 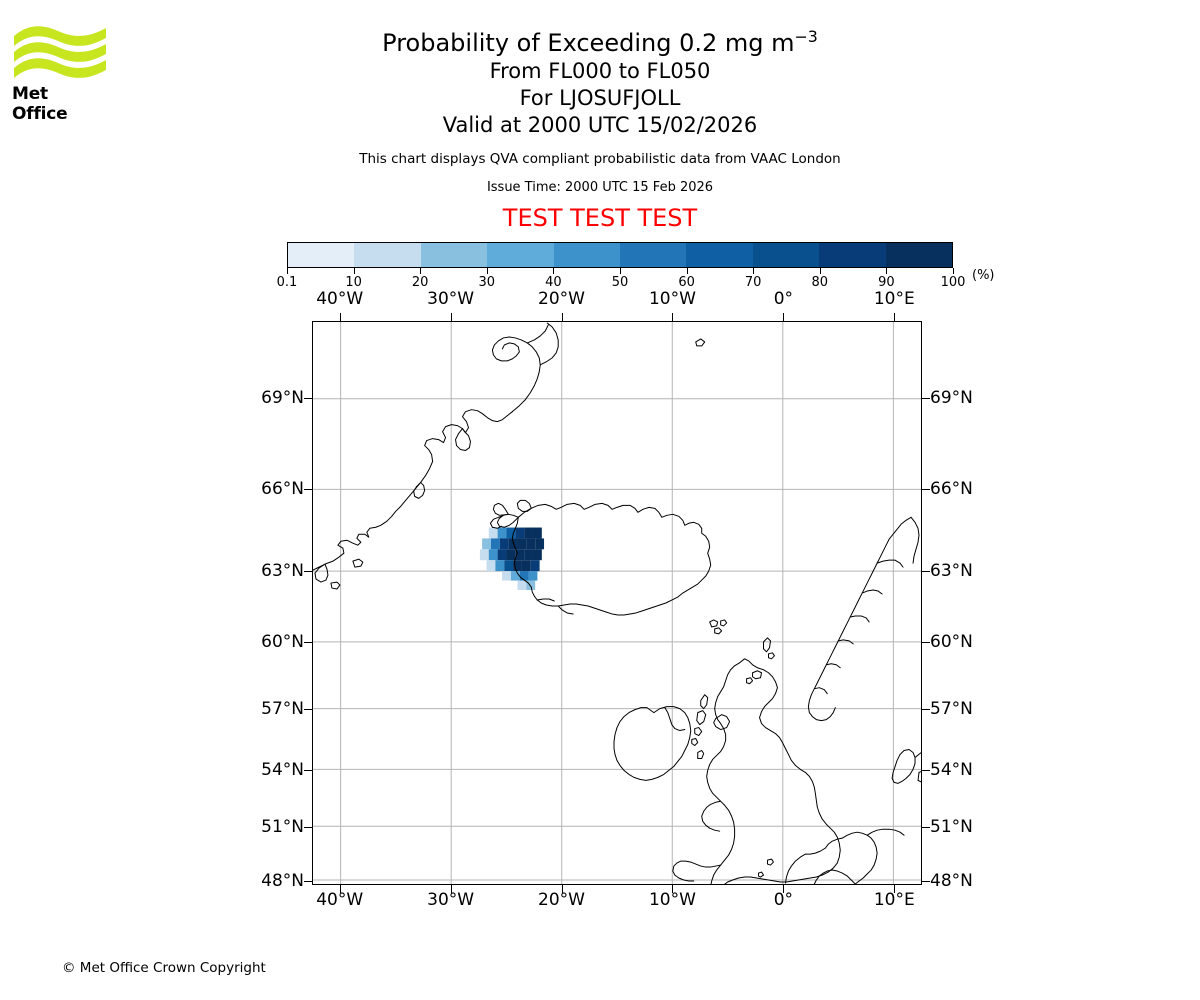 I want to click on longitude-label-bottom: 30°W, so click(x=451, y=900).